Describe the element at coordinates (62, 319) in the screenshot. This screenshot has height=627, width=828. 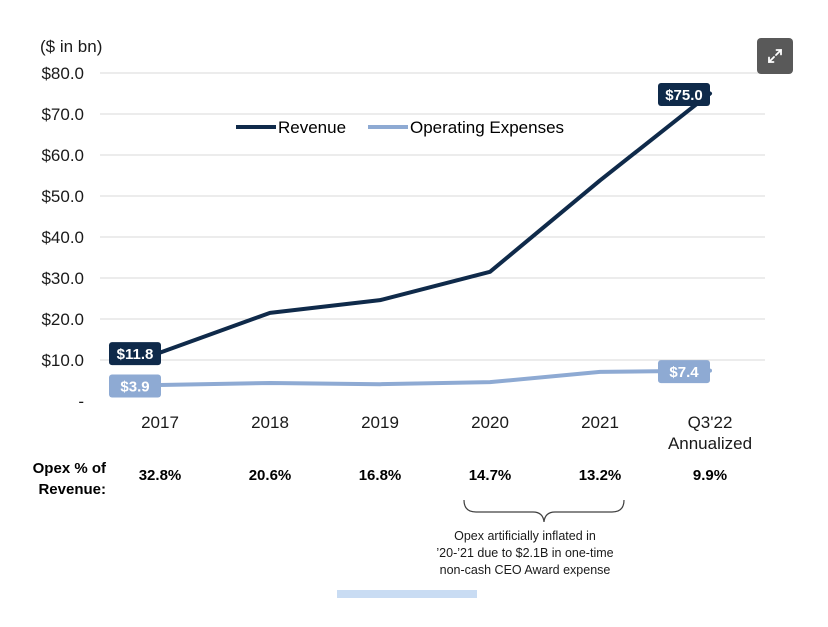
I see `y-tick-label: $20.0` at that location.